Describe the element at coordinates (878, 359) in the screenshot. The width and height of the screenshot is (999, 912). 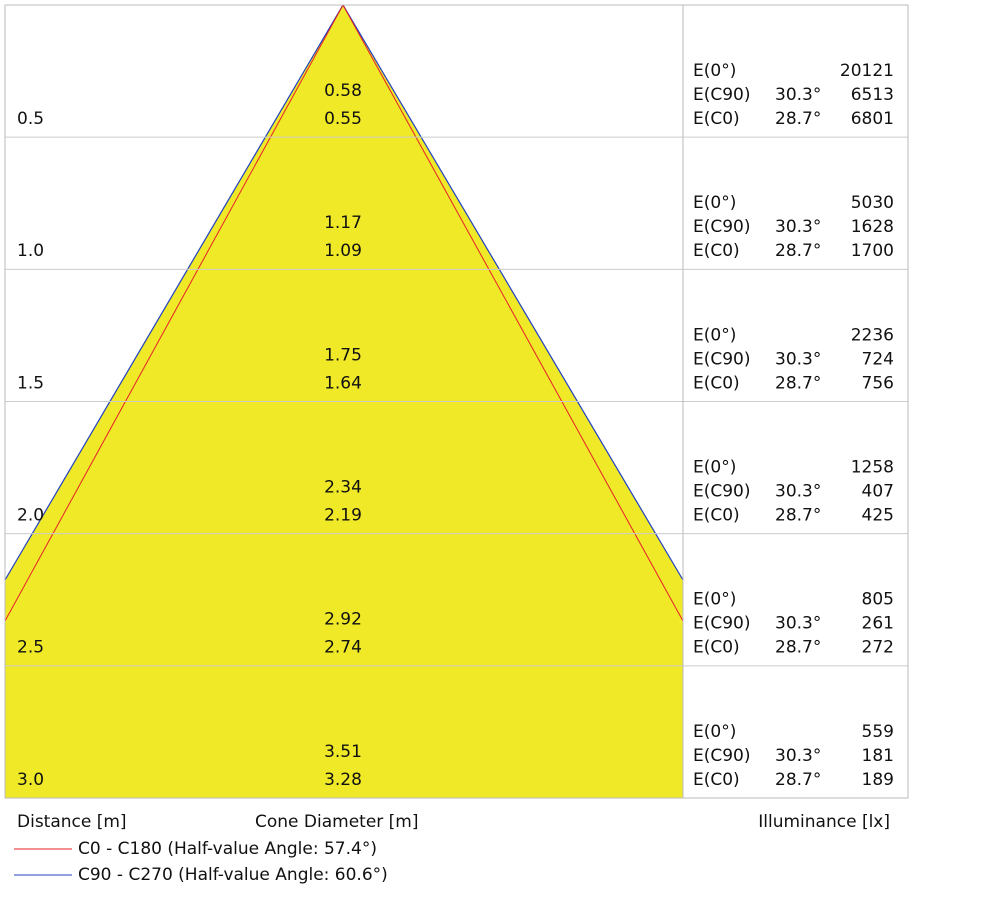
I see `illuminance-value: 724` at that location.